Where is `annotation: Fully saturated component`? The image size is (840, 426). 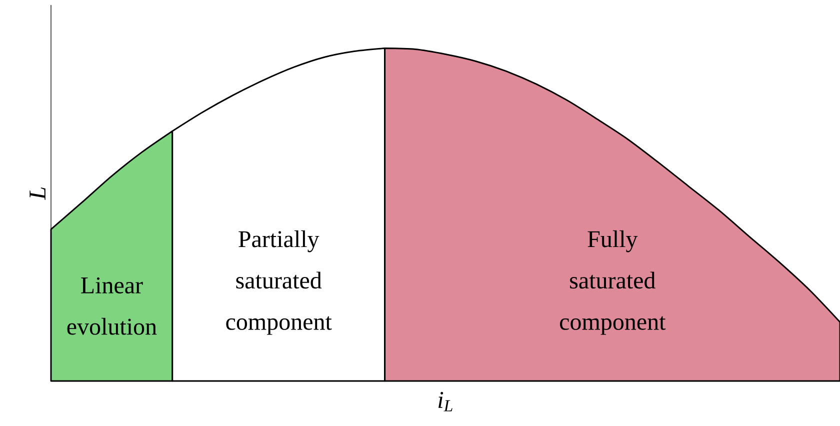 annotation: Fully saturated component is located at coordinates (613, 282).